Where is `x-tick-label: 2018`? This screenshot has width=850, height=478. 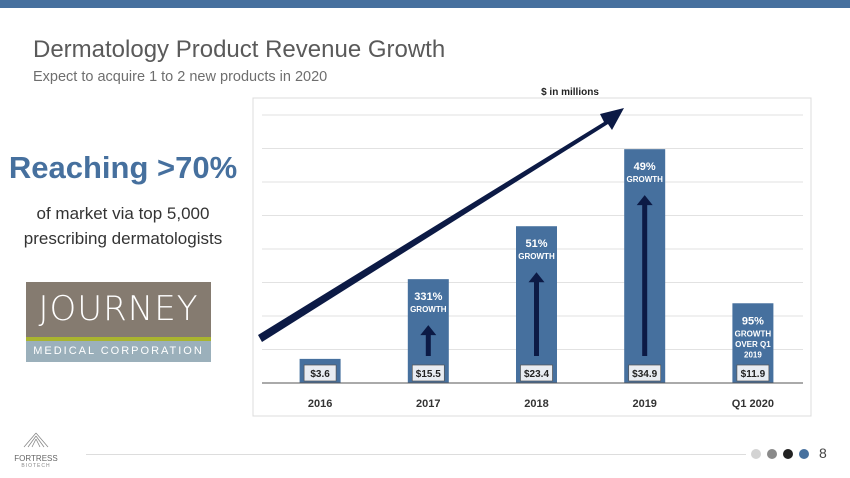
x-tick-label: 2018 is located at coordinates (536, 404).